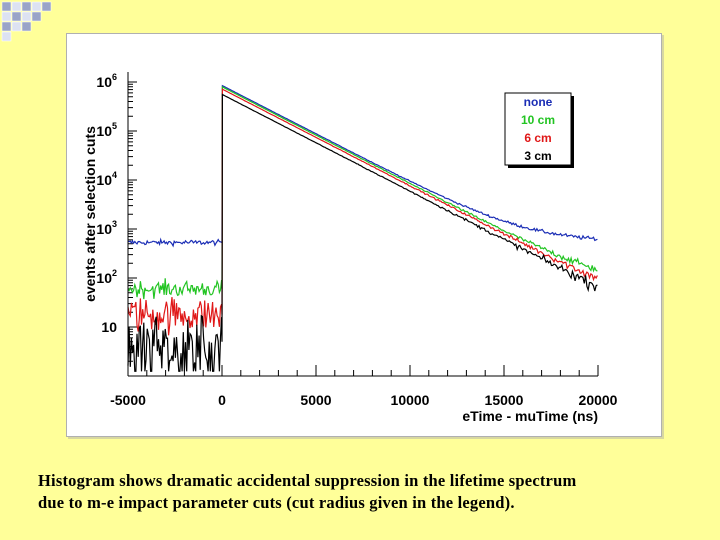  I want to click on legend: none 10 cm 6 cm 3 cm, so click(539, 130).